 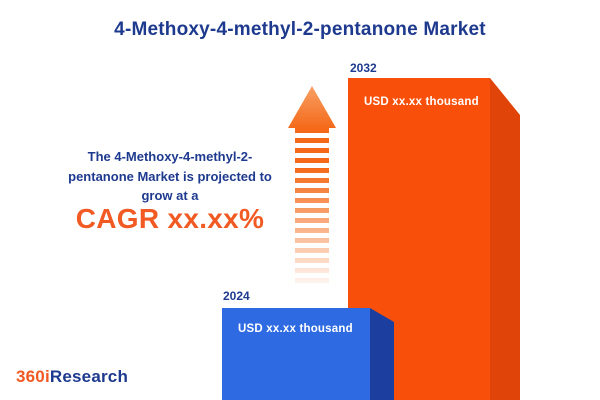 I want to click on logo-research-part: Research, so click(x=89, y=376).